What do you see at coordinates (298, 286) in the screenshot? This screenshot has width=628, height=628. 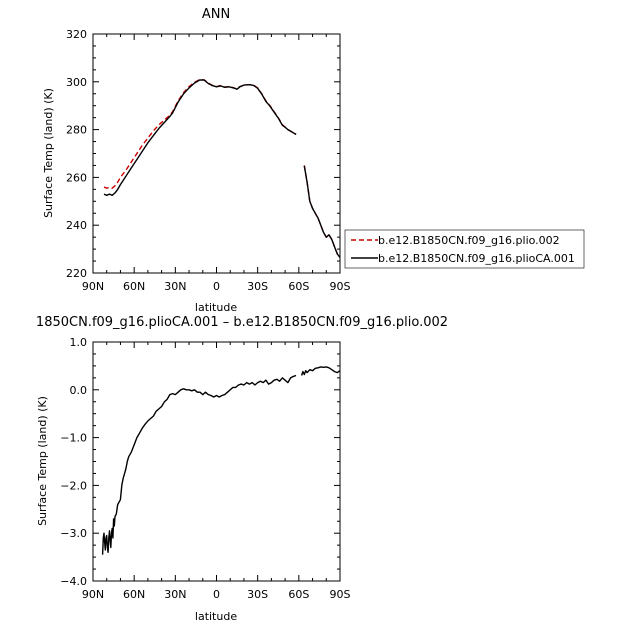 I see `top-x-tick-label: 60S` at bounding box center [298, 286].